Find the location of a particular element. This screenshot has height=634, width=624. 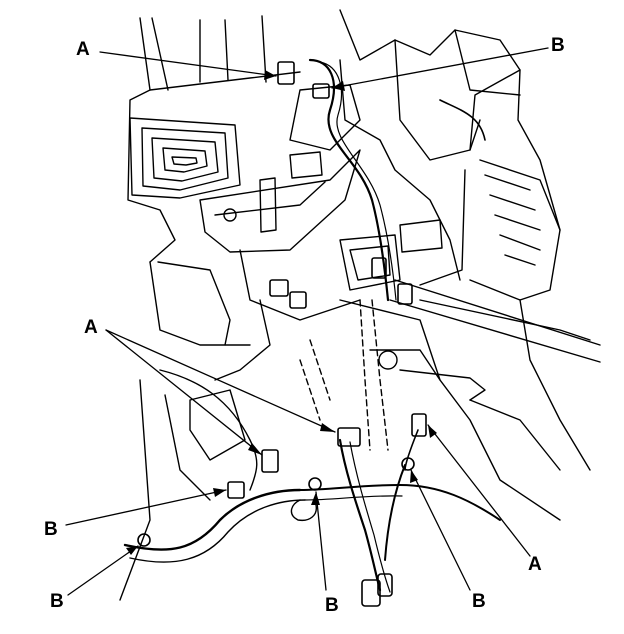

callout-b-bottom-right: B is located at coordinates (479, 601).